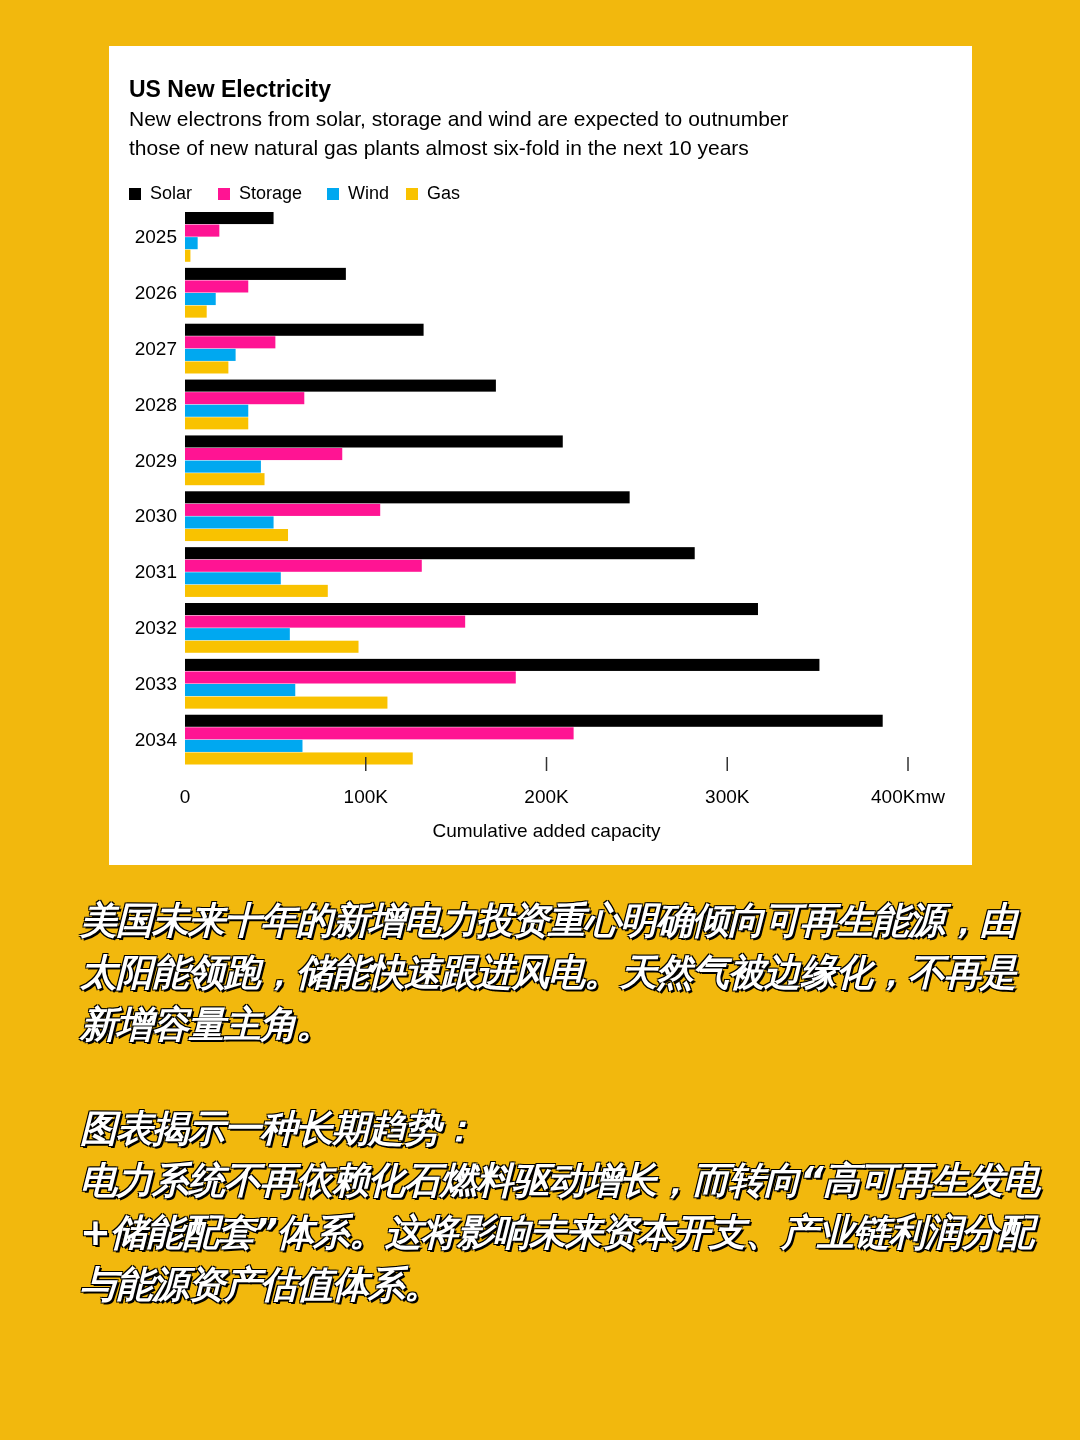 This screenshot has width=1080, height=1440. Describe the element at coordinates (271, 193) in the screenshot. I see `legend-label: Storage` at that location.